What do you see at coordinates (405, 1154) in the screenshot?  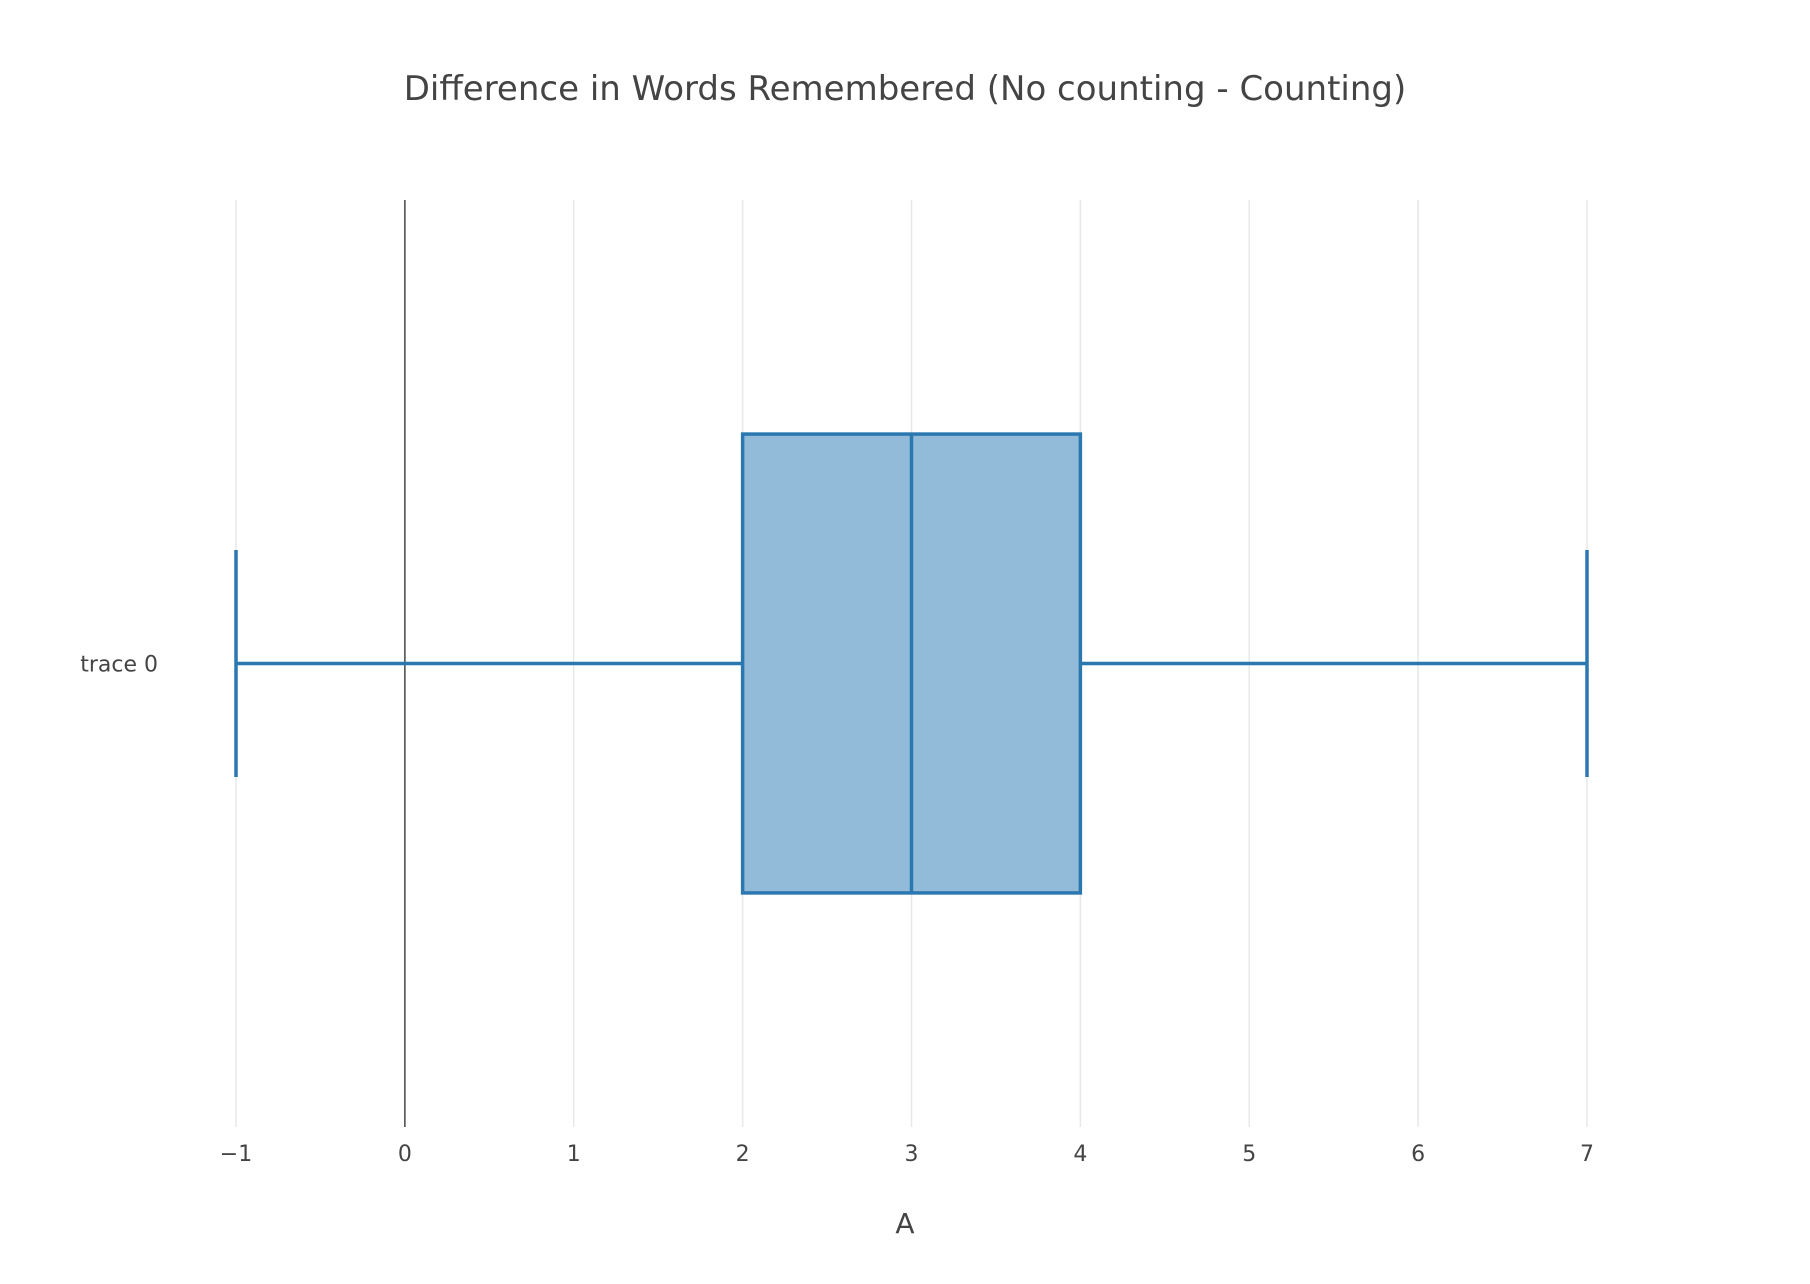 I see `x-tick-label-1: 0` at bounding box center [405, 1154].